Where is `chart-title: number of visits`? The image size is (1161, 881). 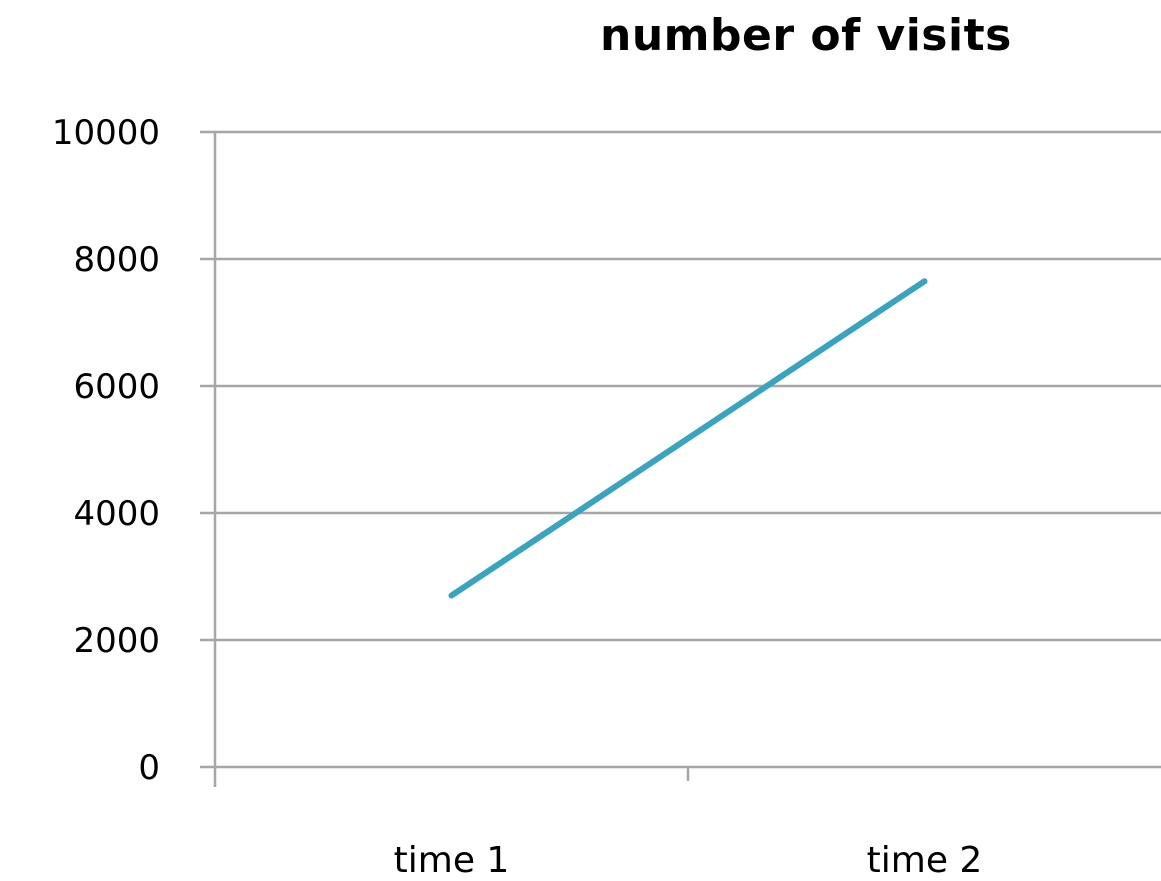
chart-title: number of visits is located at coordinates (850, 35).